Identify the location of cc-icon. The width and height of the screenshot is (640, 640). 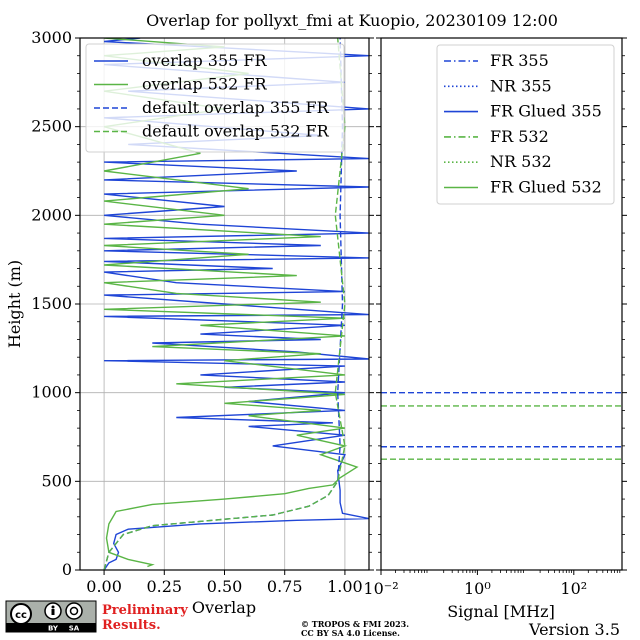
(21, 614).